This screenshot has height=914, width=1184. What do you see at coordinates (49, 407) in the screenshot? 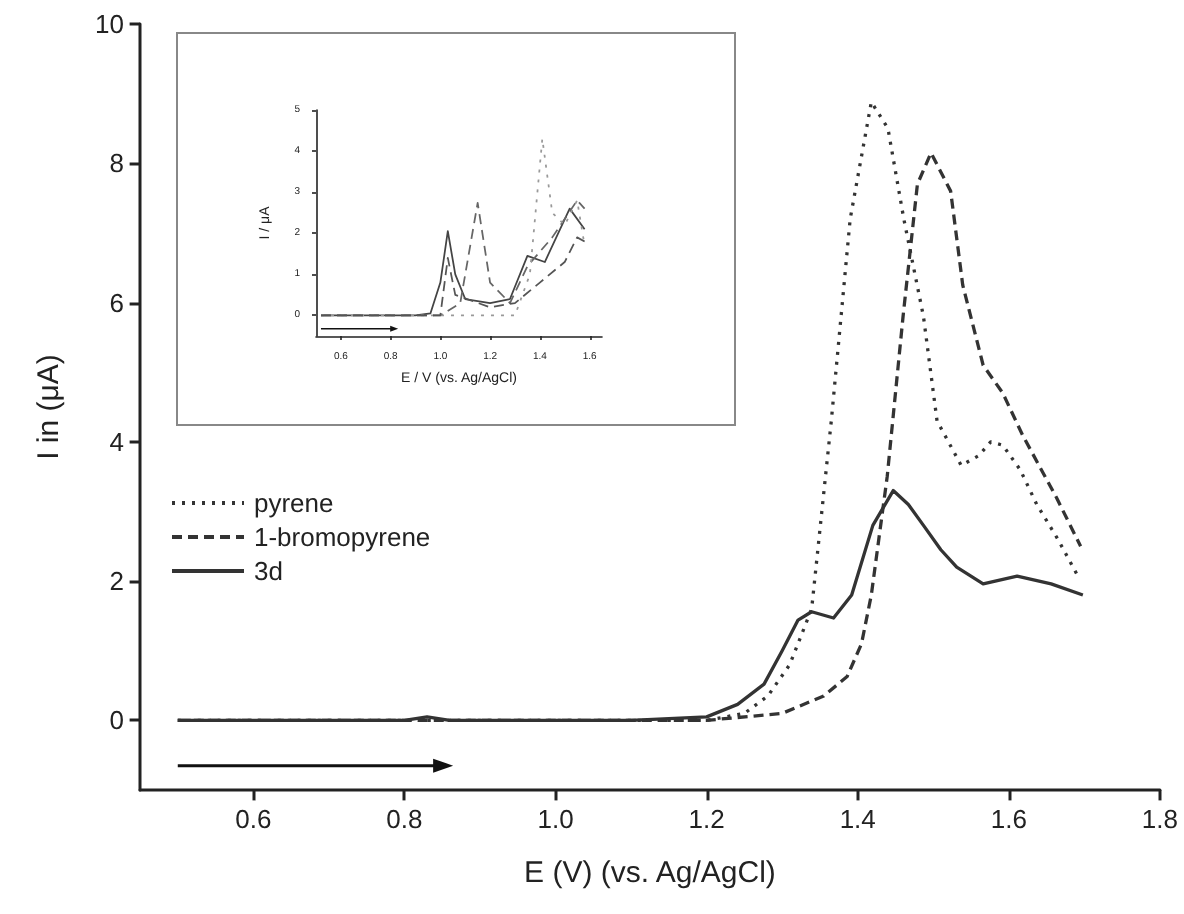
I see `y-axis-title: I in (μA)` at bounding box center [49, 407].